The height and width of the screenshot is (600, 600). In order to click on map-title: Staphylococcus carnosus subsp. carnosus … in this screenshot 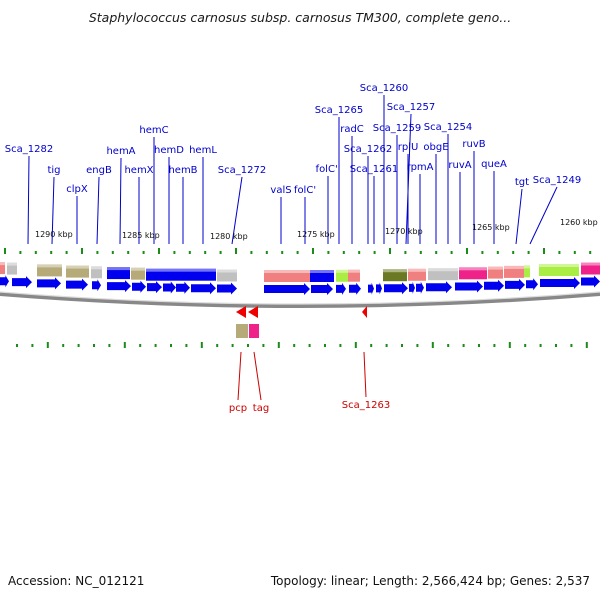, I will do `click(300, 17)`.